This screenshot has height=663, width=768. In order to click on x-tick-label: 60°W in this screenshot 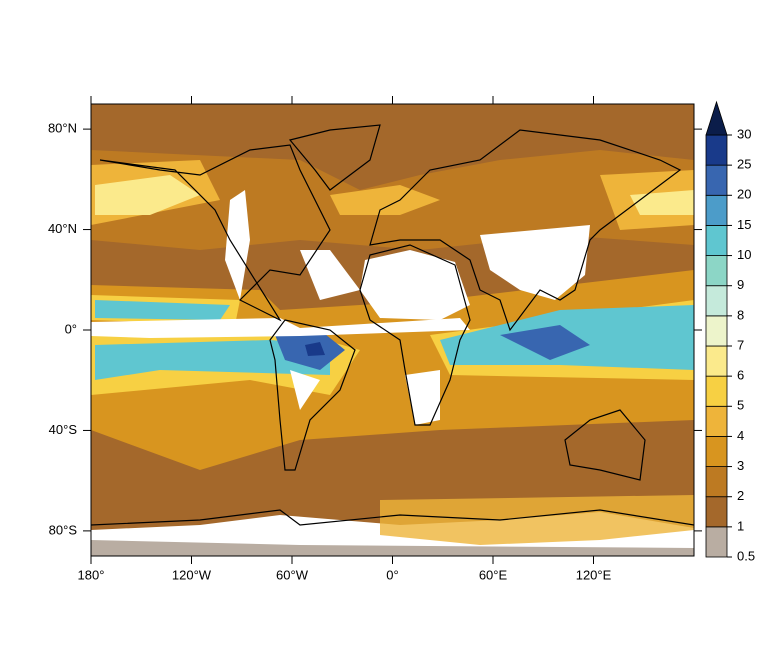, I will do `click(292, 574)`.